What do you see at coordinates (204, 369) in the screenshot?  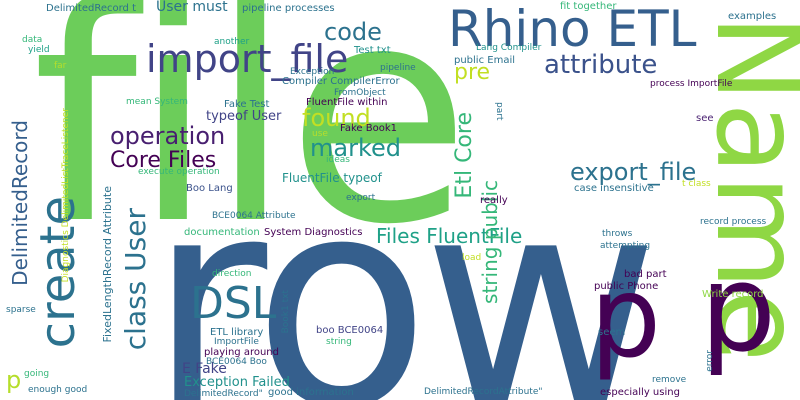 I see `word-fake: E Fake` at bounding box center [204, 369].